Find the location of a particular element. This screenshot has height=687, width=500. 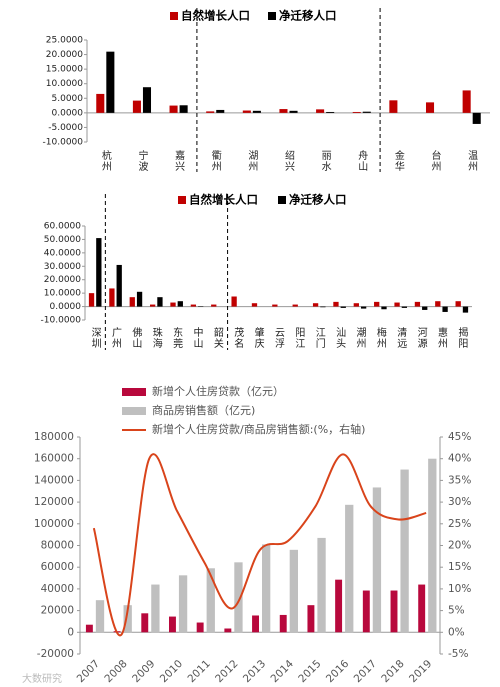

y-tick-label: 0.0000 is located at coordinates (68, 113).